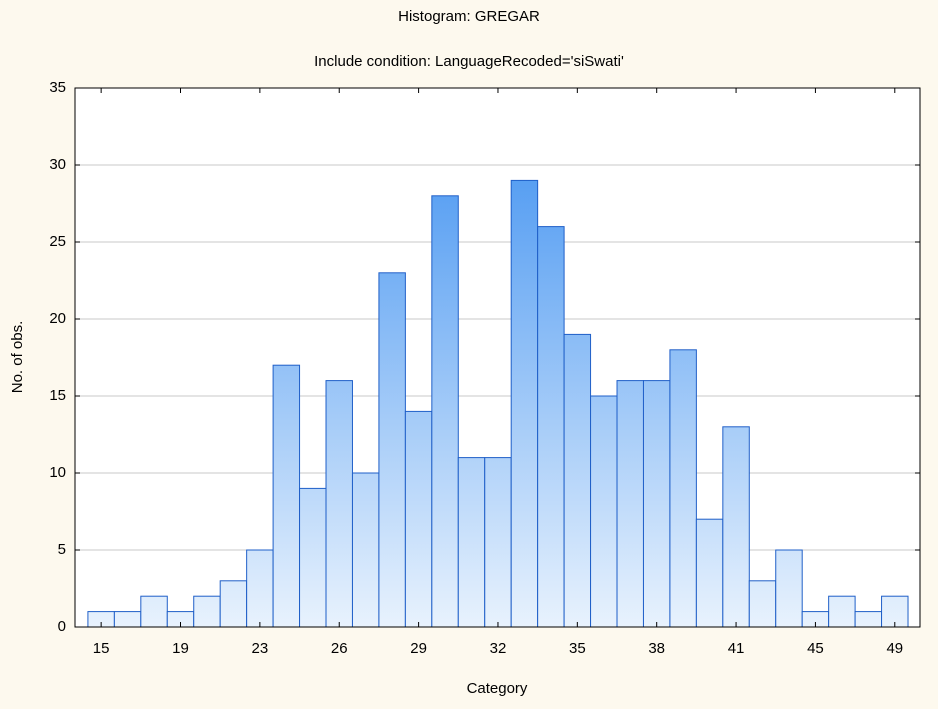  Describe the element at coordinates (62, 626) in the screenshot. I see `y-tick-label: 0` at that location.